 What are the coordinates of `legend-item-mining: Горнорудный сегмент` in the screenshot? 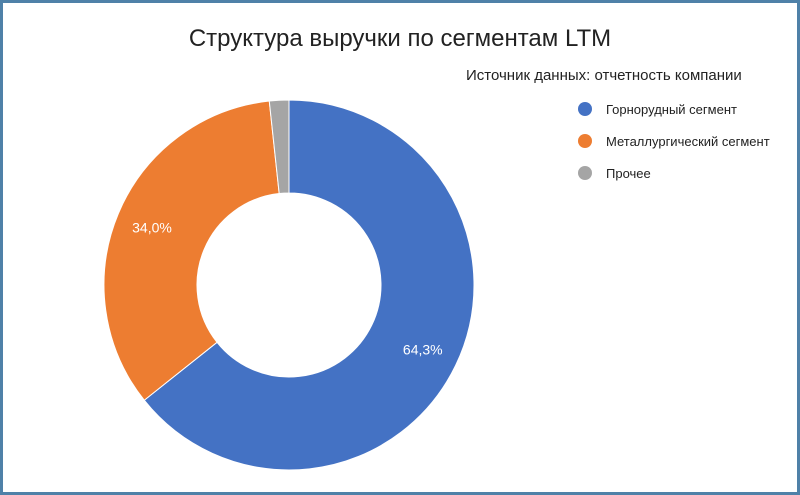 It's located at (674, 109).